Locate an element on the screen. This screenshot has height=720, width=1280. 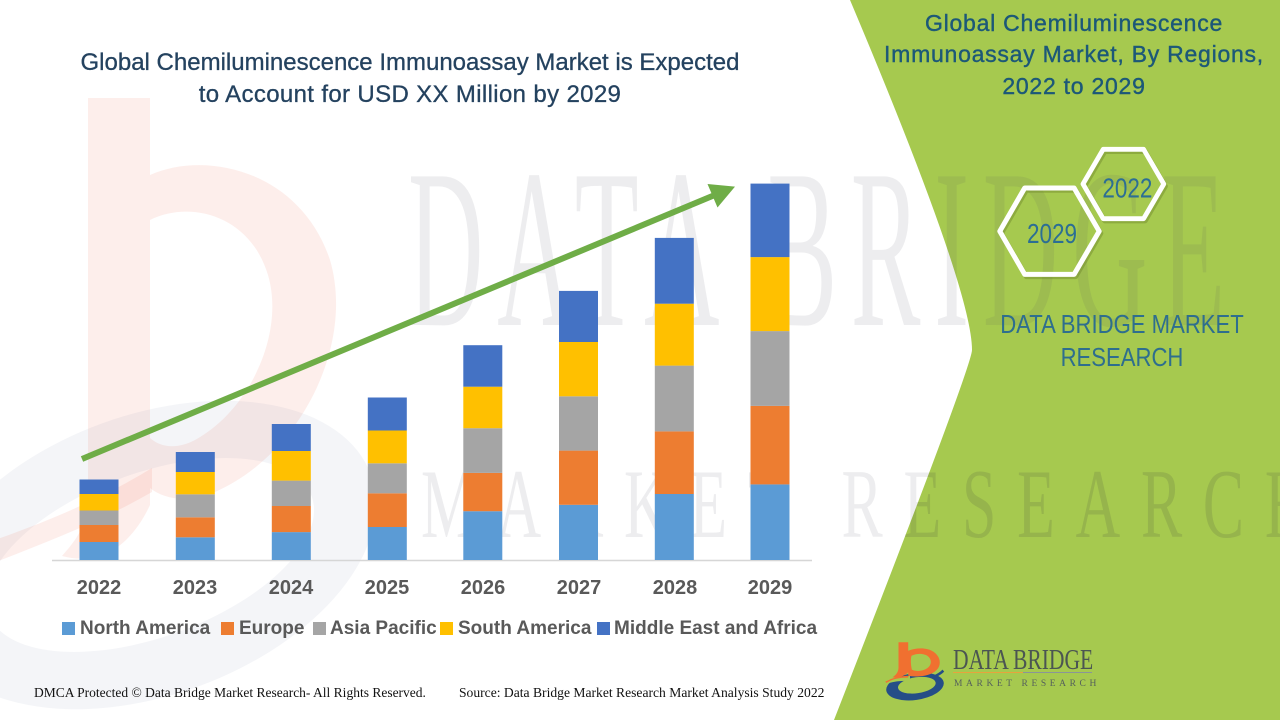
svg-text: 2022 is located at coordinates (1127, 188).